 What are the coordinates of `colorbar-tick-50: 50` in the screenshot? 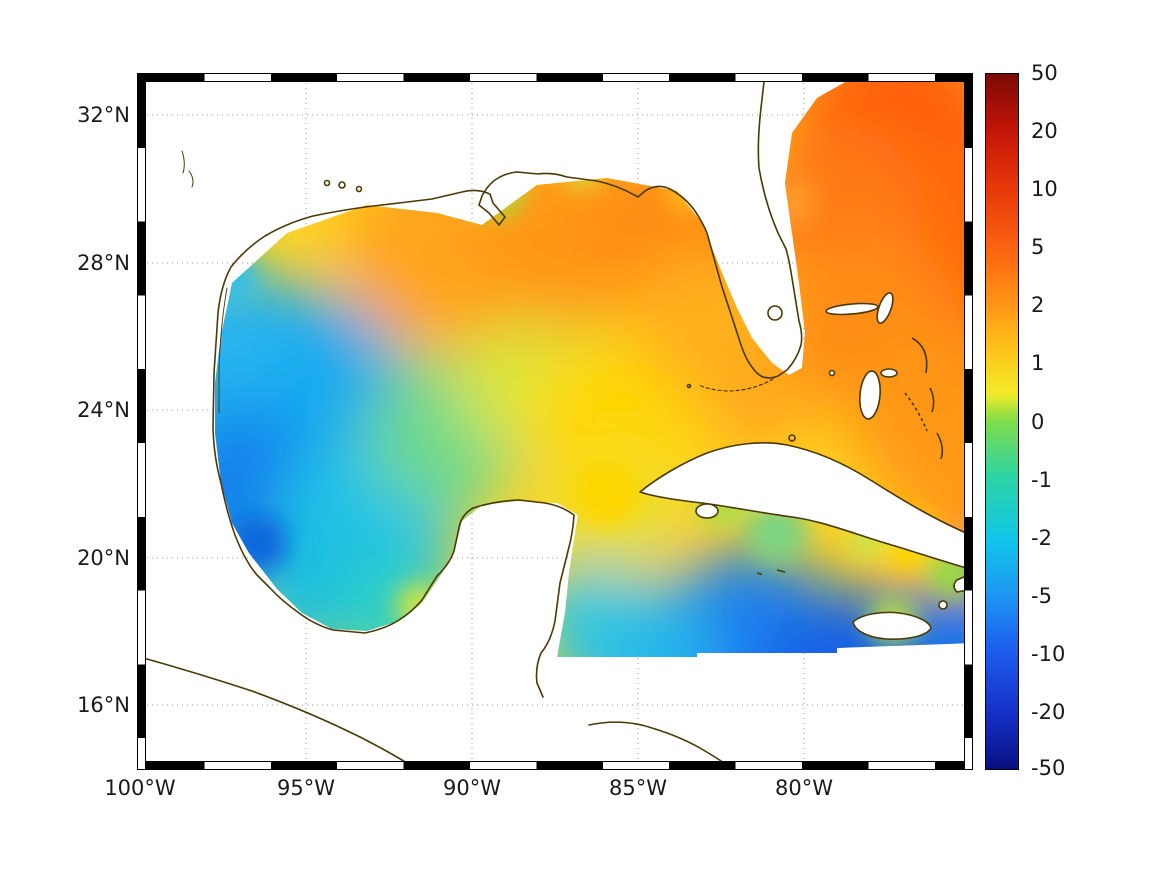 It's located at (1044, 73).